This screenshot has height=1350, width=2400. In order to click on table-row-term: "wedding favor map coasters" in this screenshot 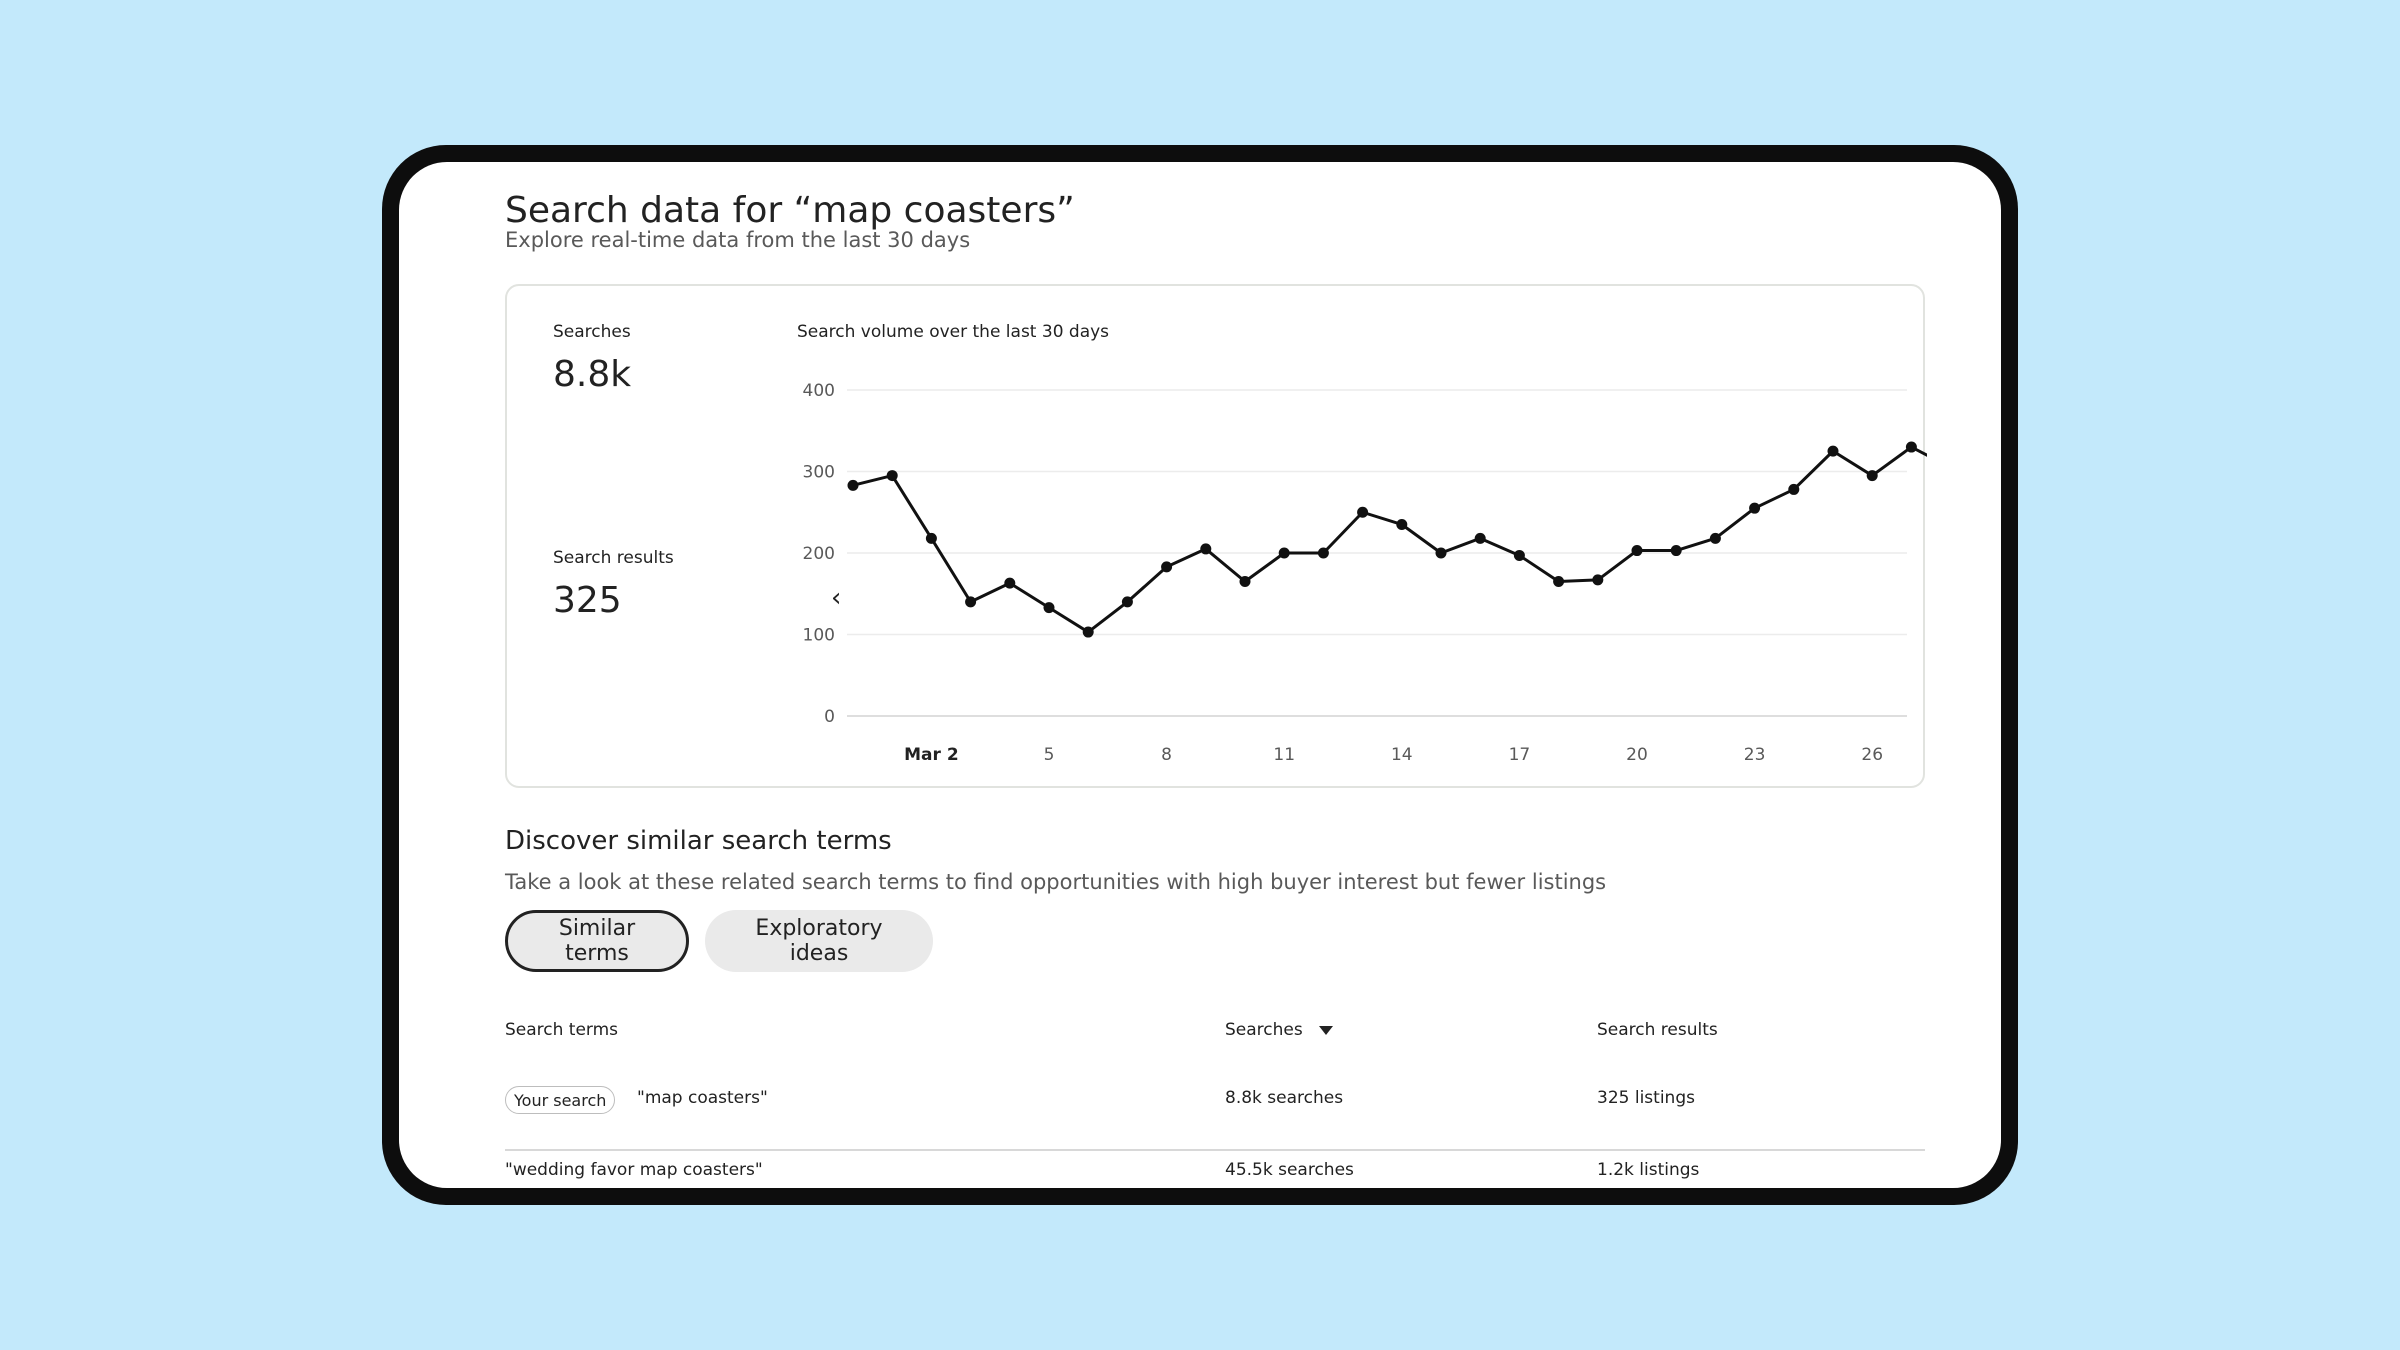, I will do `click(634, 1170)`.